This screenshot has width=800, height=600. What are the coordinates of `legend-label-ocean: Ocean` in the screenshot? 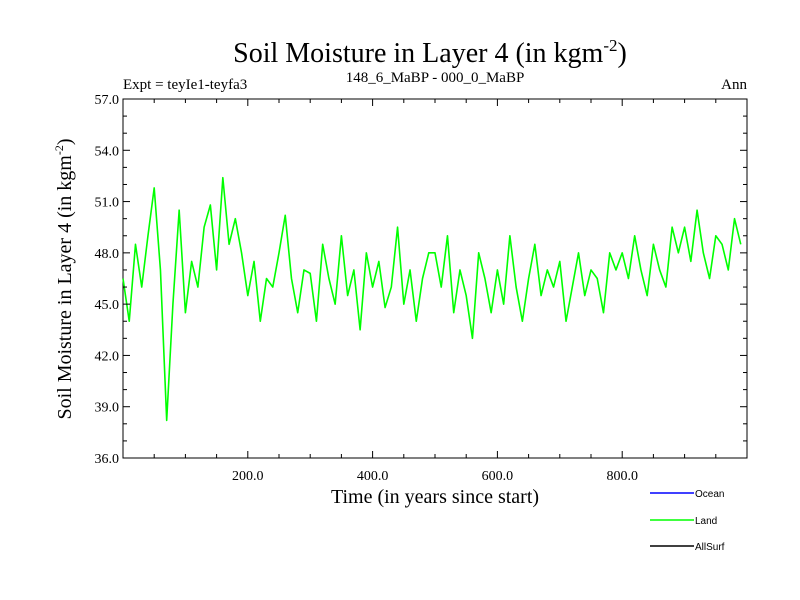 It's located at (709, 494).